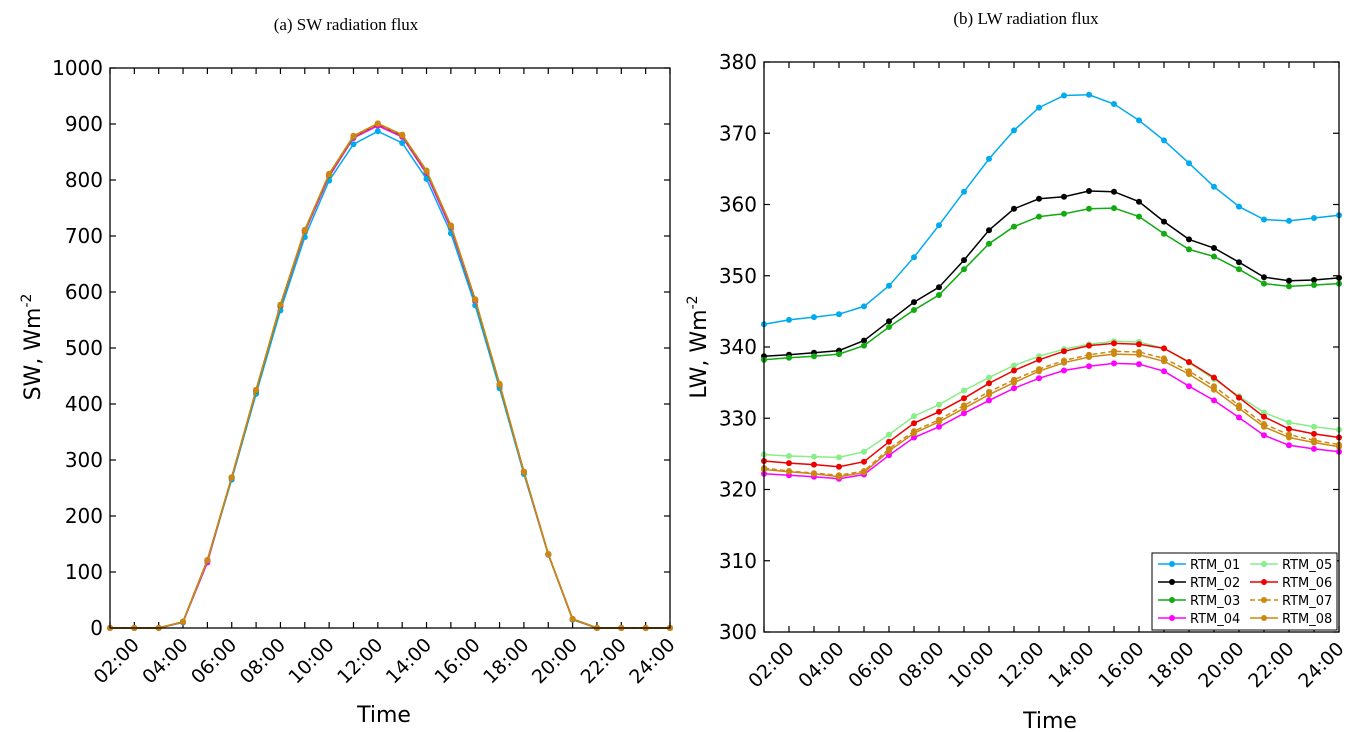 The image size is (1355, 732). What do you see at coordinates (738, 276) in the screenshot?
I see `y-tick-label: 350` at bounding box center [738, 276].